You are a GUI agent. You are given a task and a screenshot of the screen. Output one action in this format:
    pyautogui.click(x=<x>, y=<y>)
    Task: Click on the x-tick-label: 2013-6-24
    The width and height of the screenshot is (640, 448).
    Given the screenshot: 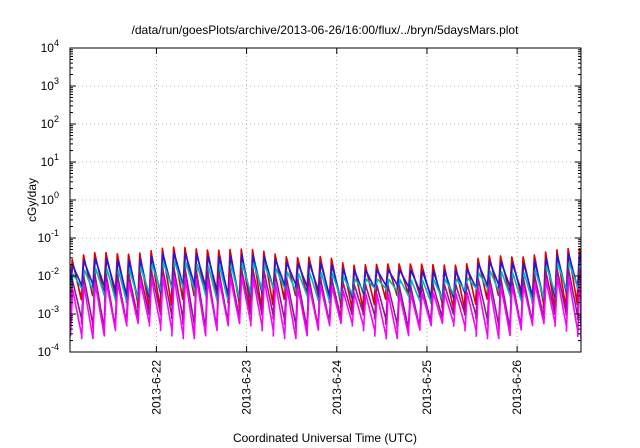 What is the action you would take?
    pyautogui.click(x=337, y=387)
    